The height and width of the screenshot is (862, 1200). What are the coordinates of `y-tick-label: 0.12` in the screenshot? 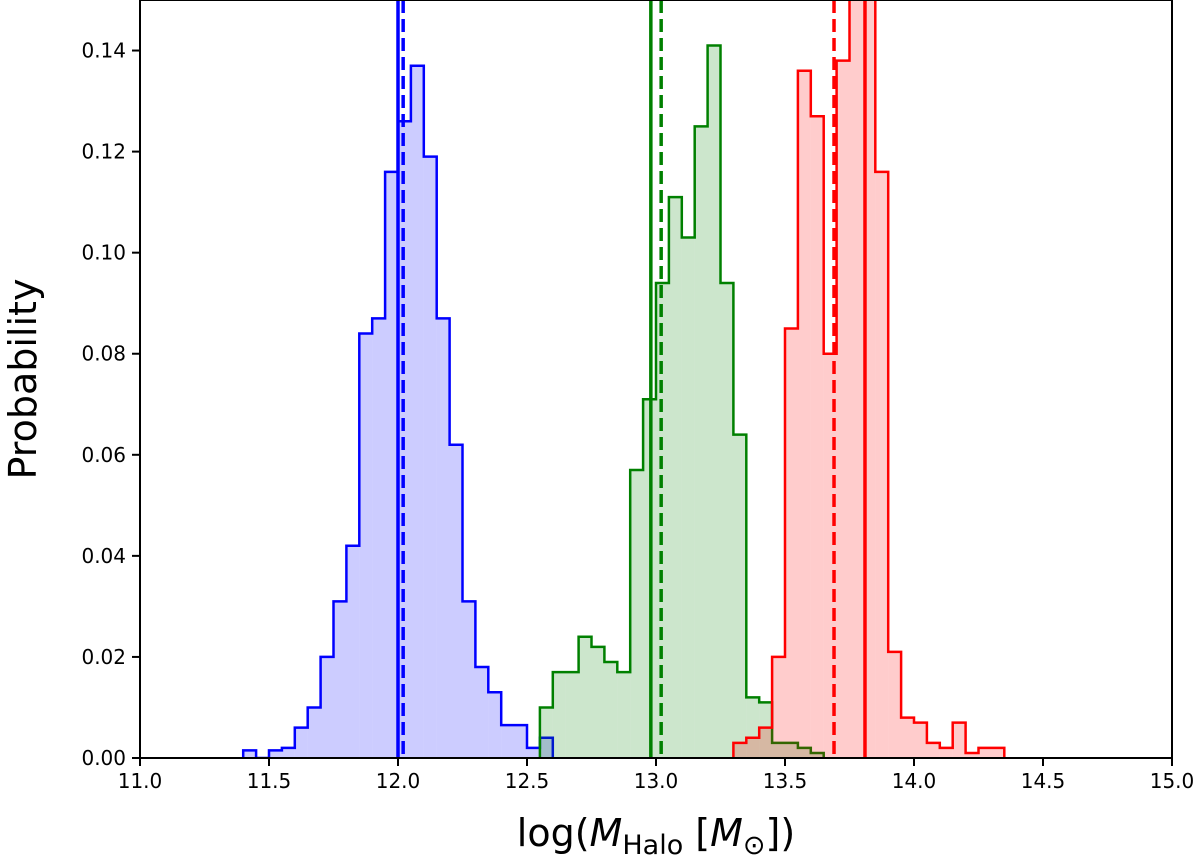 It's located at (103, 152).